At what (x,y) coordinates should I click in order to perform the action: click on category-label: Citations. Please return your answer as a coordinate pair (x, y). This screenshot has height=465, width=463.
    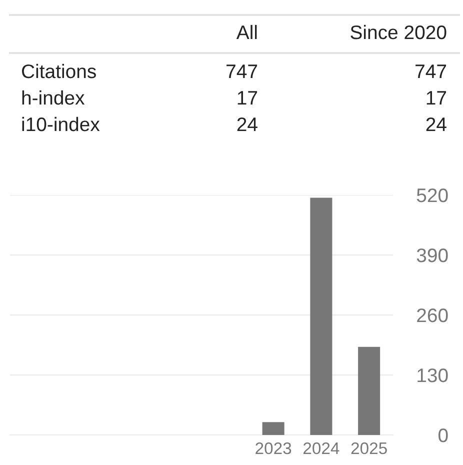
    Looking at the image, I should click on (59, 71).